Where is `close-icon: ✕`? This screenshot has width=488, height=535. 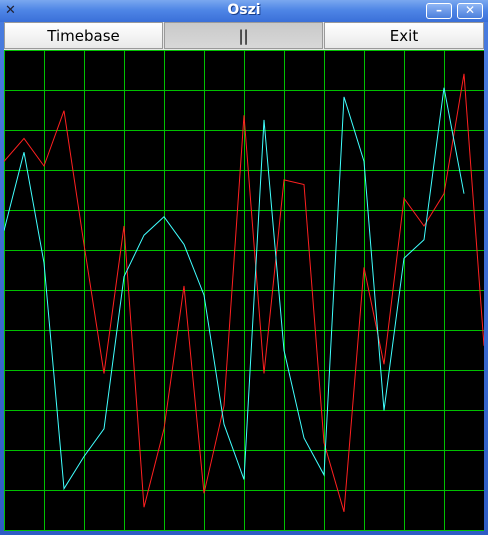 close-icon: ✕ is located at coordinates (470, 10).